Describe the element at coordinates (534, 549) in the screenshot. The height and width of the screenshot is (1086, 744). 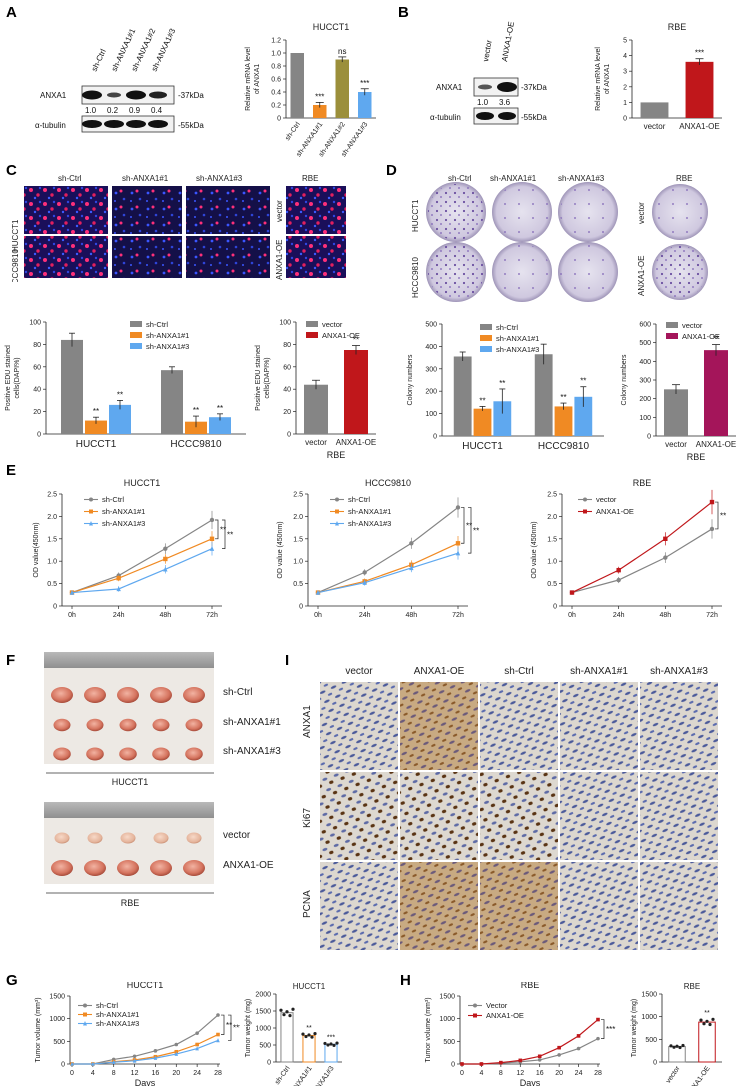
I see `y-axis-label: OD value (450nm)` at that location.